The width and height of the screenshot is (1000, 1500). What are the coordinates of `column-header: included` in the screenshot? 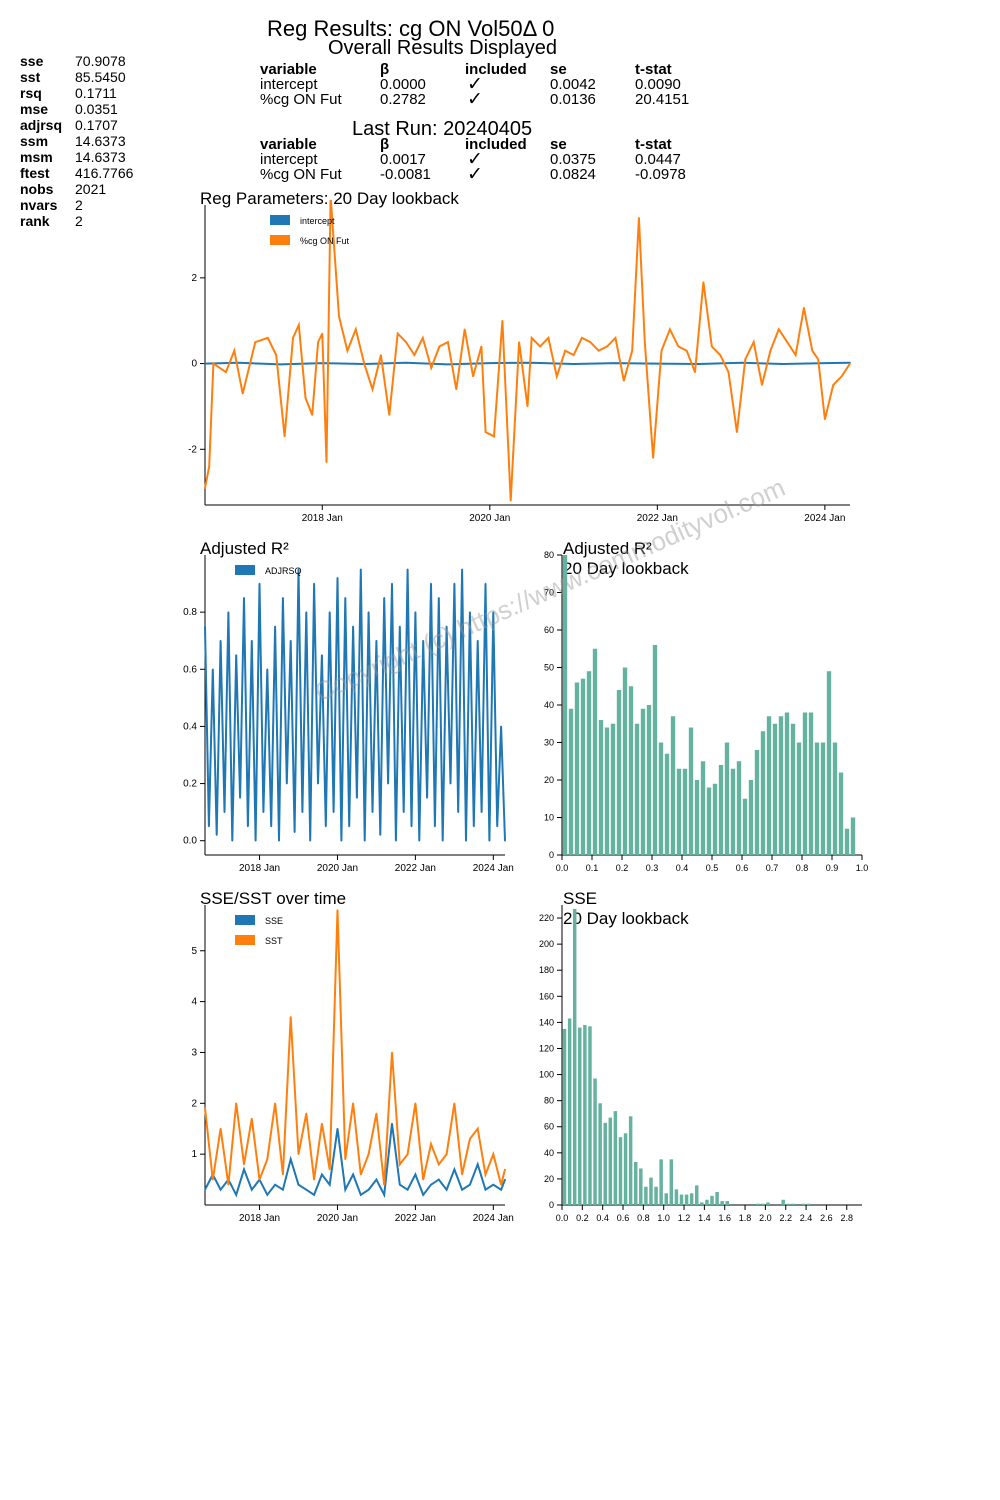 It's located at (496, 69).